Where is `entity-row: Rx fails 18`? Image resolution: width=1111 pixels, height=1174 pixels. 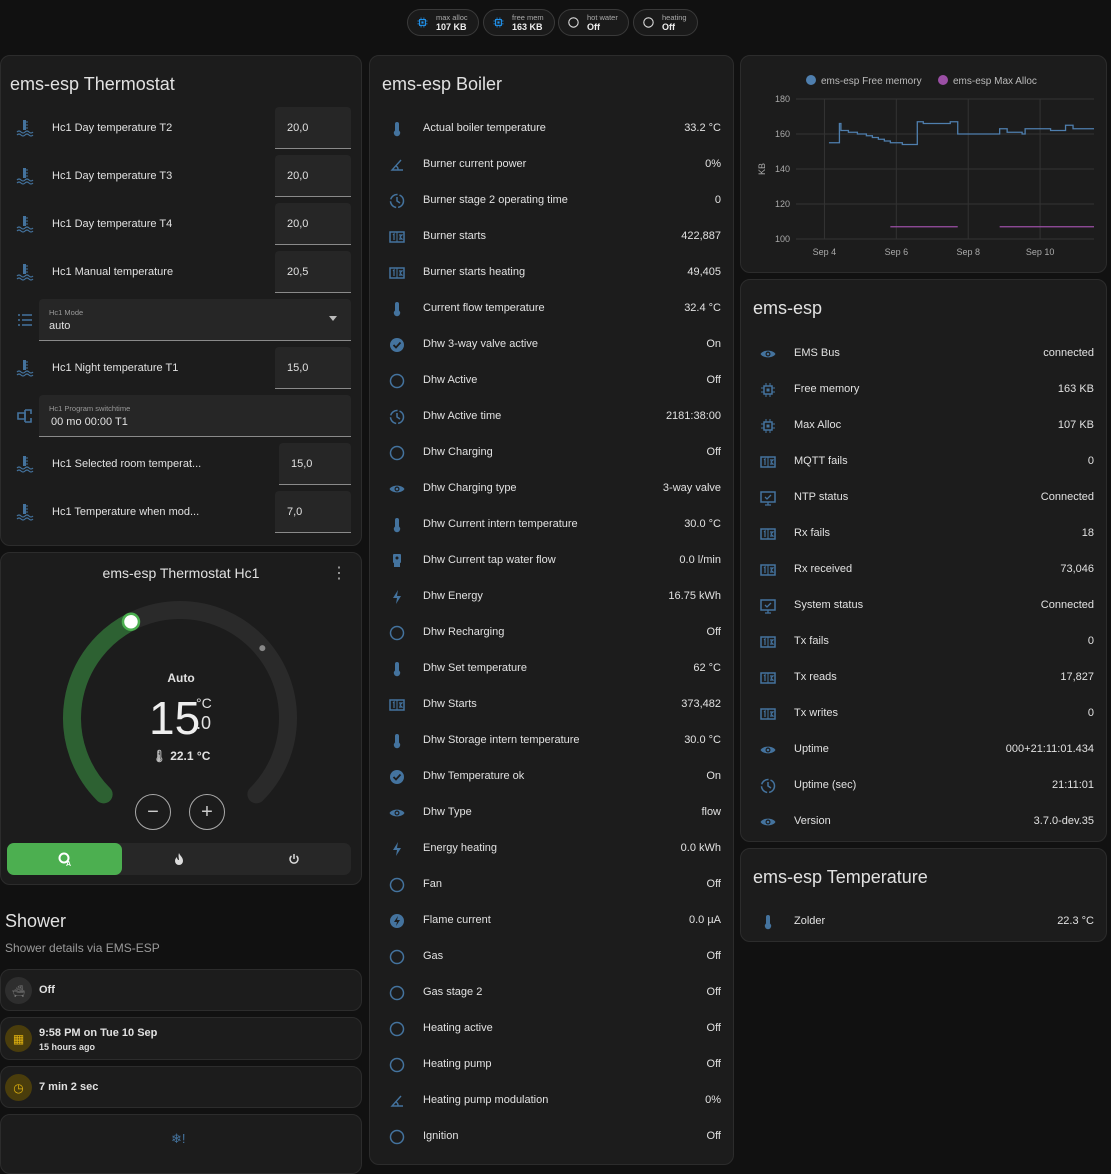 entity-row: Rx fails 18 is located at coordinates (923, 535).